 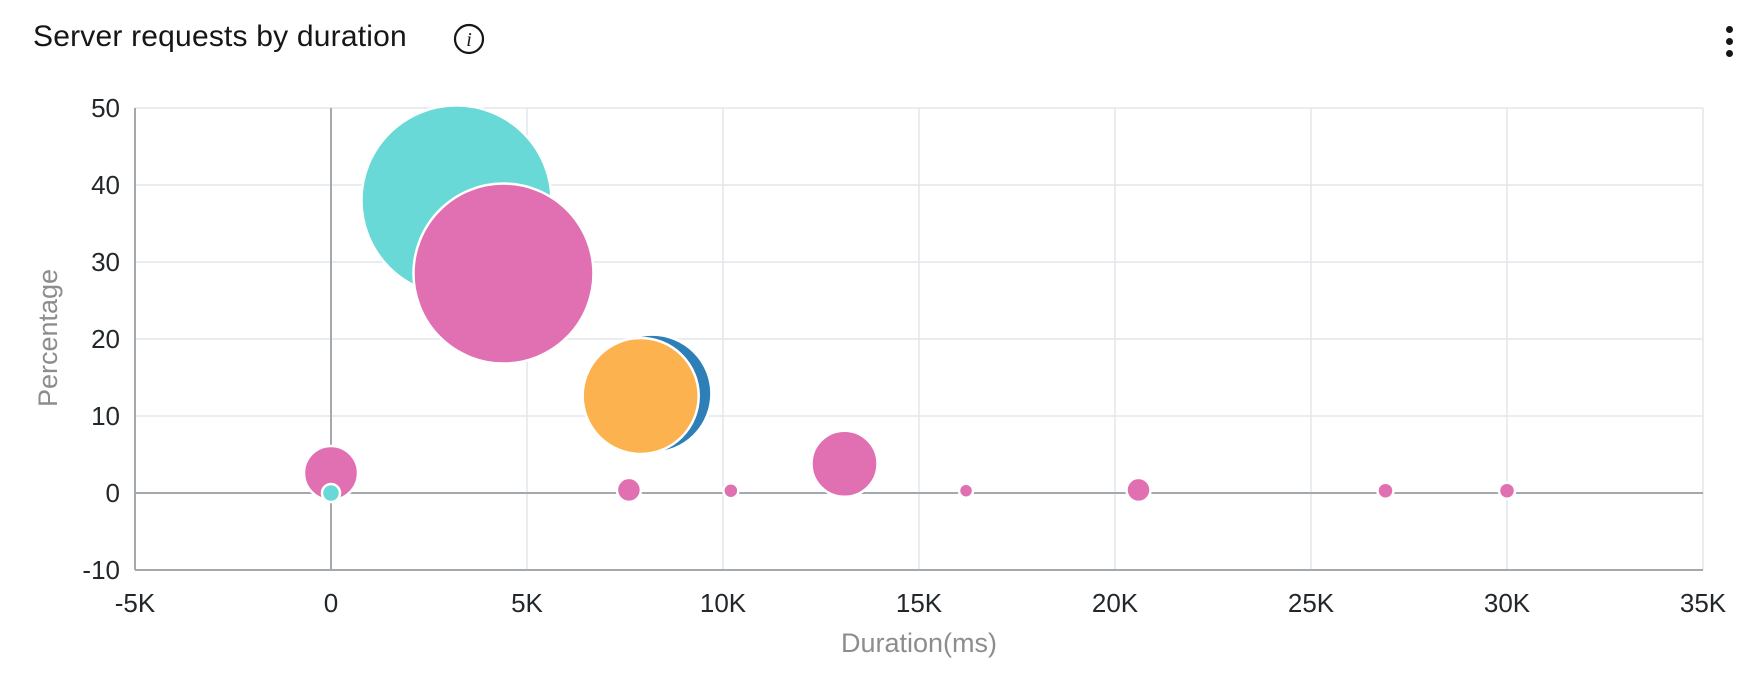 I want to click on x-axis-label: Duration(ms), so click(x=919, y=643).